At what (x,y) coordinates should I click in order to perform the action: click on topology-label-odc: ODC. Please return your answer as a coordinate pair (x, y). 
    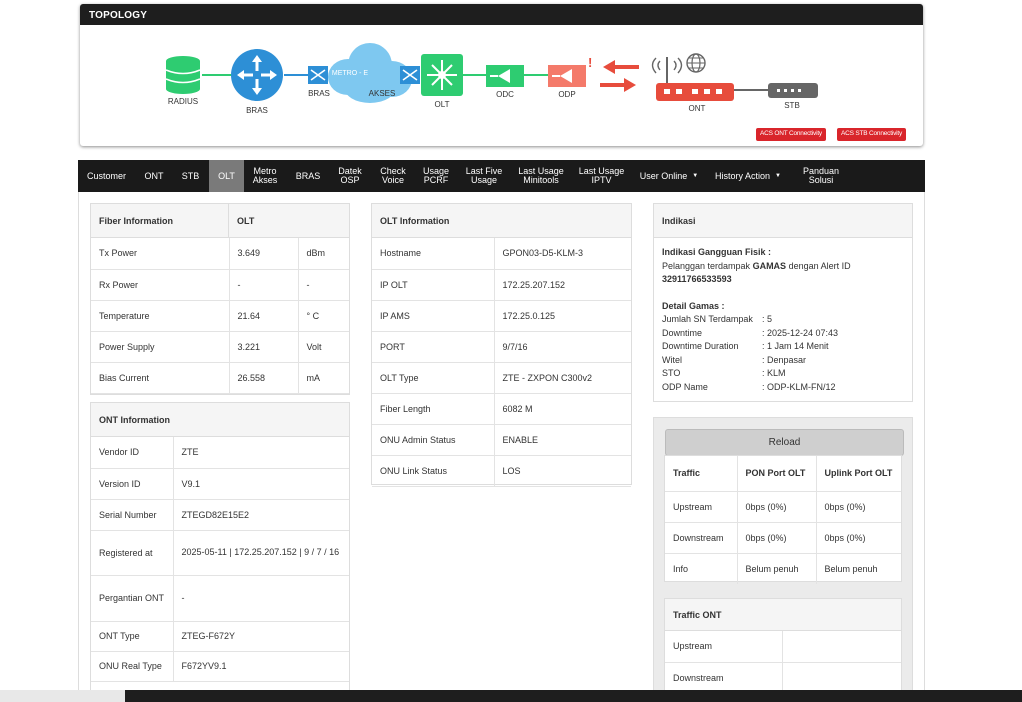
    Looking at the image, I should click on (505, 94).